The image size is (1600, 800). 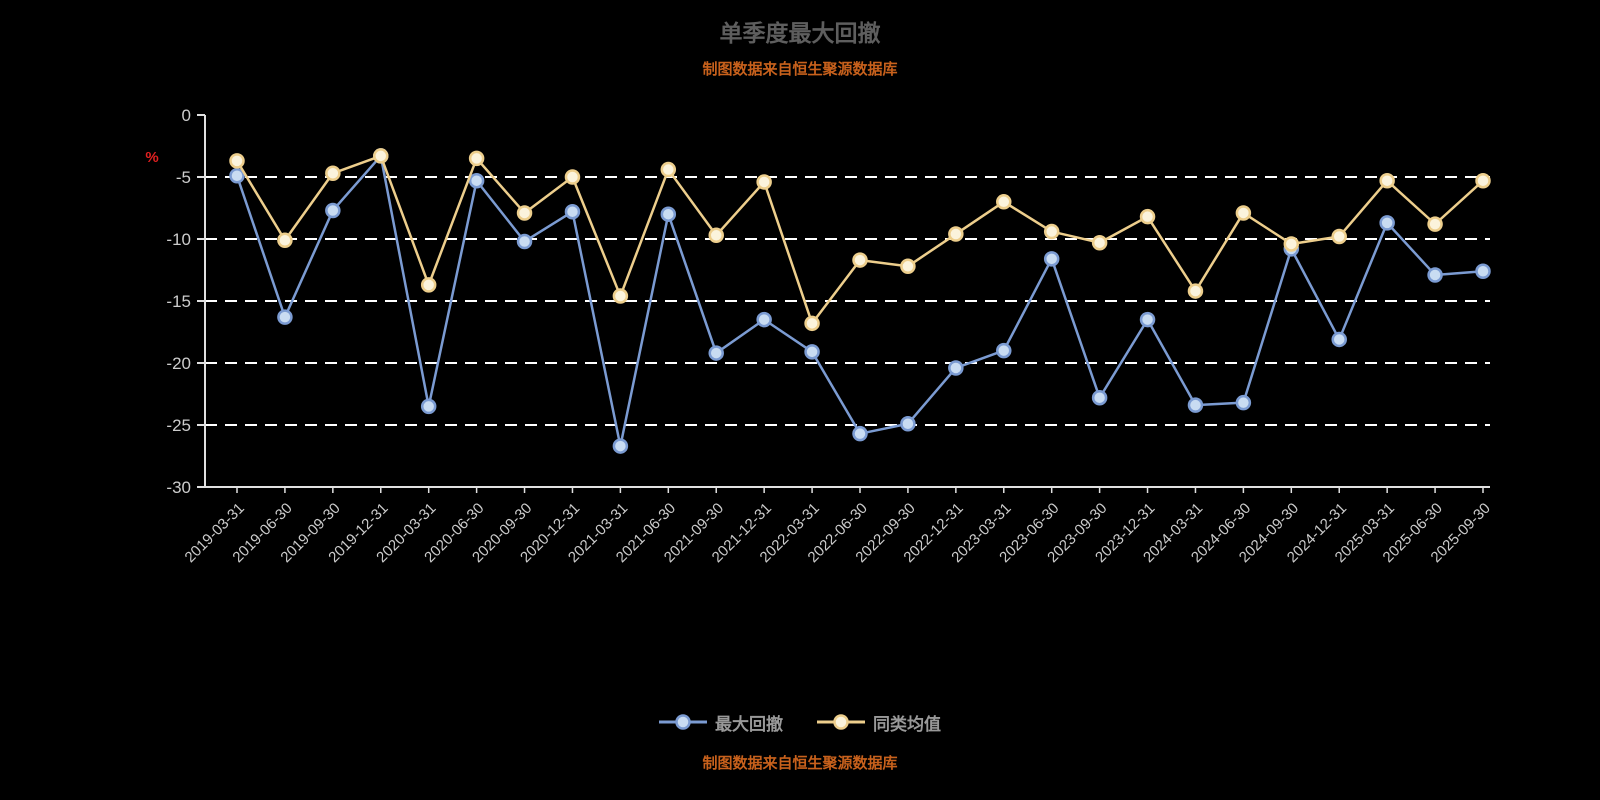 I want to click on y-tick-label: -15, so click(x=178, y=301).